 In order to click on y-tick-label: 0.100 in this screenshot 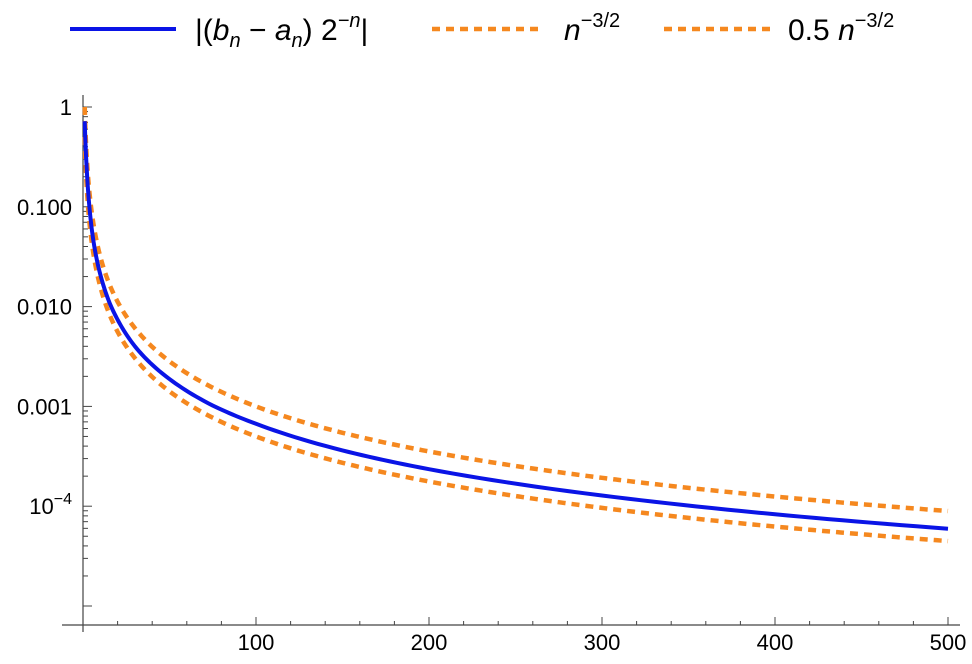, I will do `click(44, 207)`.